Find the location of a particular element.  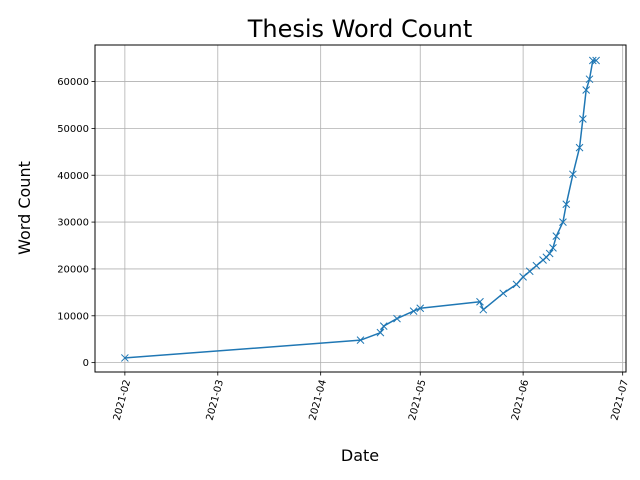

y-tick-label: 50000 is located at coordinates (73, 129).